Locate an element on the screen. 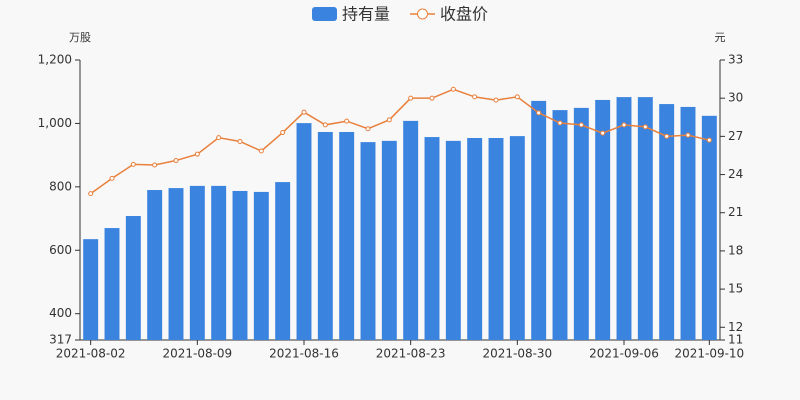 Image resolution: width=800 pixels, height=400 pixels. y-tick-label: 1,200 is located at coordinates (55, 60).